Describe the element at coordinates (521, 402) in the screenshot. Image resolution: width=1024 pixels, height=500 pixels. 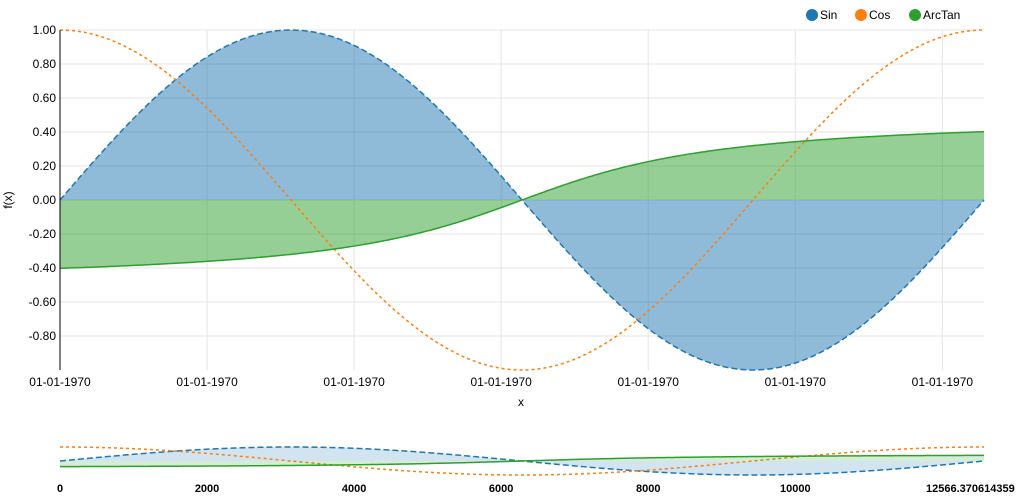
I see `x-axis-label: x` at that location.